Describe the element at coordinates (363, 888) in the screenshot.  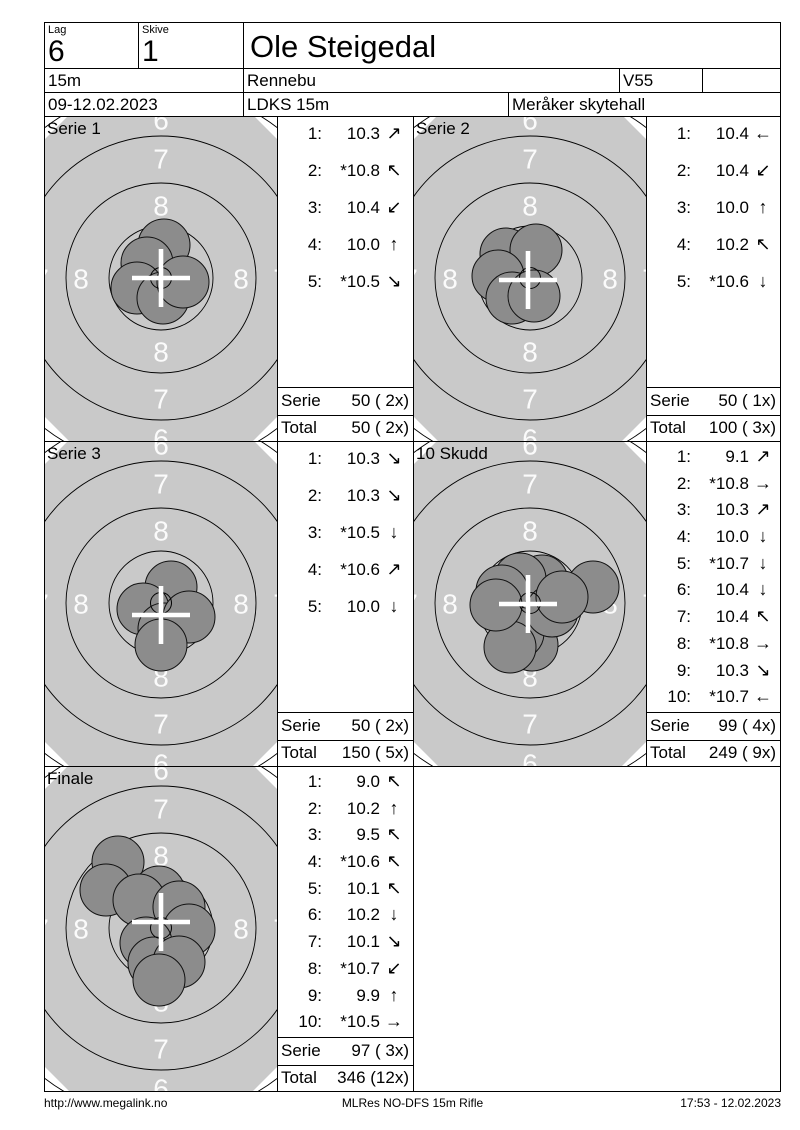
I see `shot-value: 10.1` at that location.